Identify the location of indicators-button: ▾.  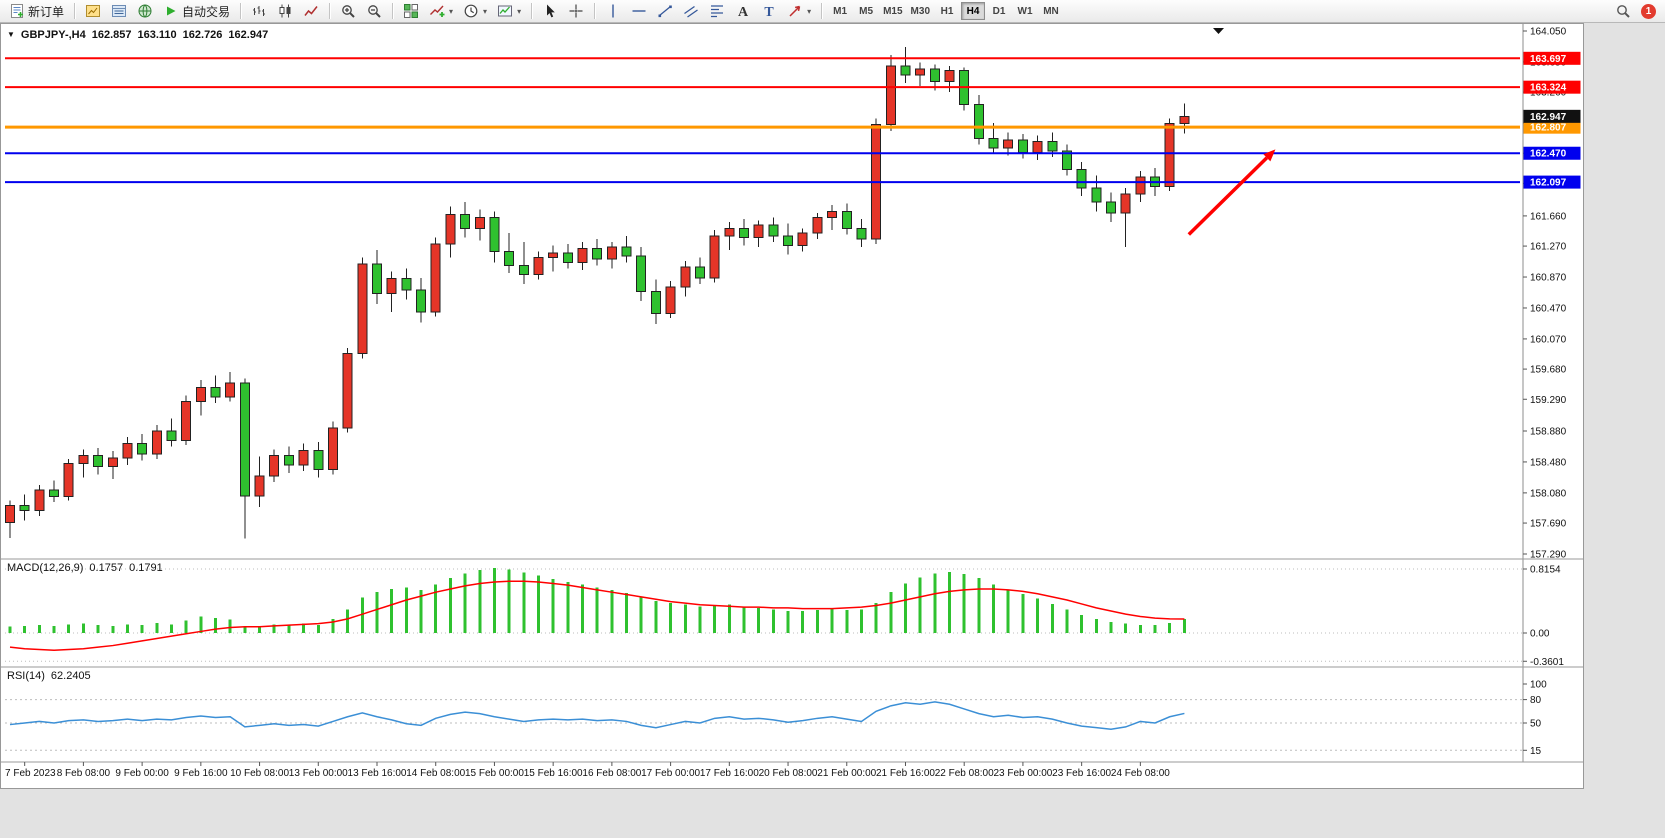
(441, 11).